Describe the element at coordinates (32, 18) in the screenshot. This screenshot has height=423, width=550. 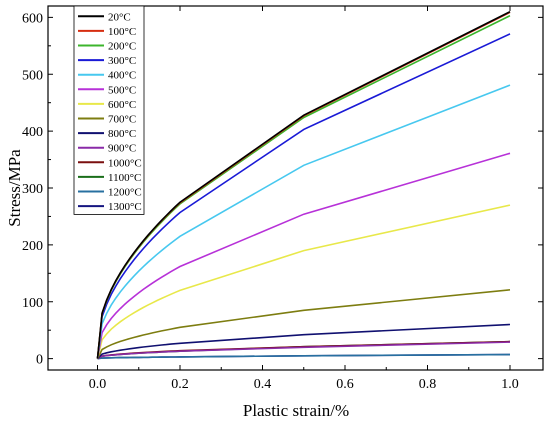
I see `y-tick-label: 600` at that location.